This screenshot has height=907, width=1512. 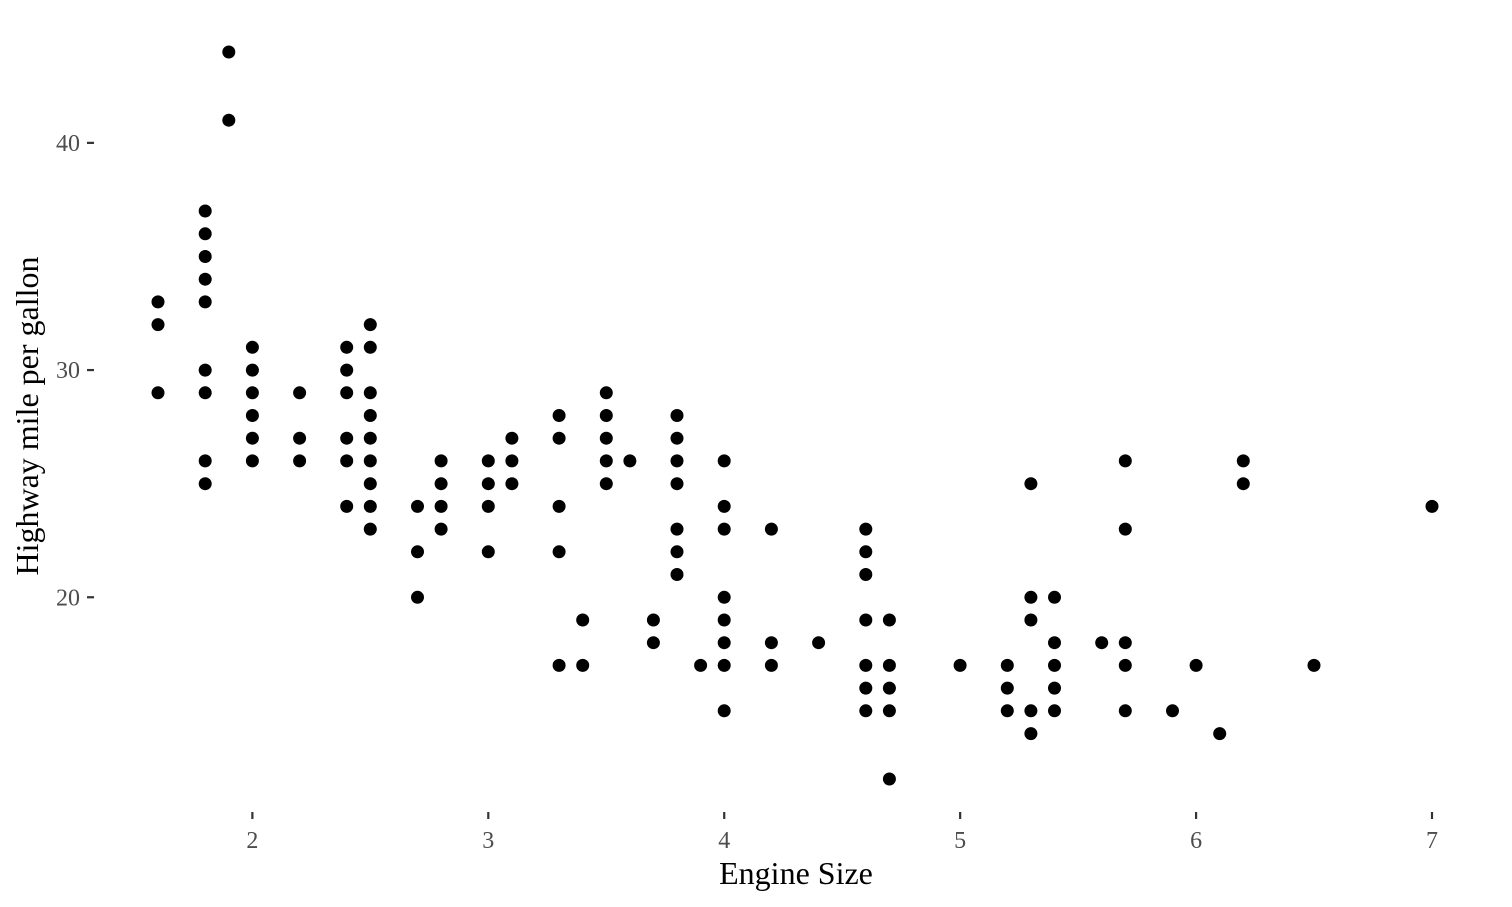 I want to click on y-tick-label: 30, so click(x=68, y=371).